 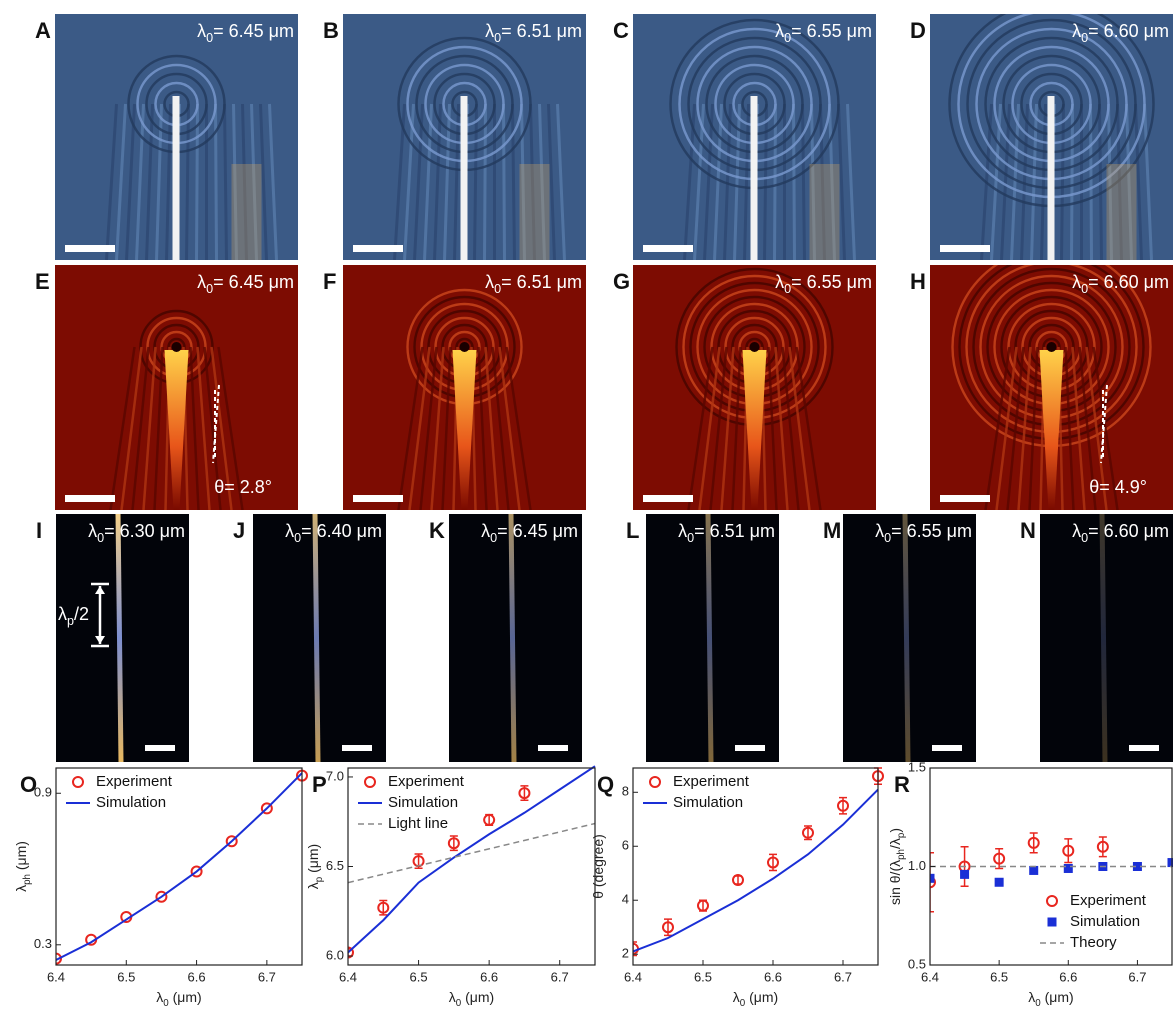 I want to click on wavelength-label: λ0= 6.55 μm, so click(x=823, y=284).